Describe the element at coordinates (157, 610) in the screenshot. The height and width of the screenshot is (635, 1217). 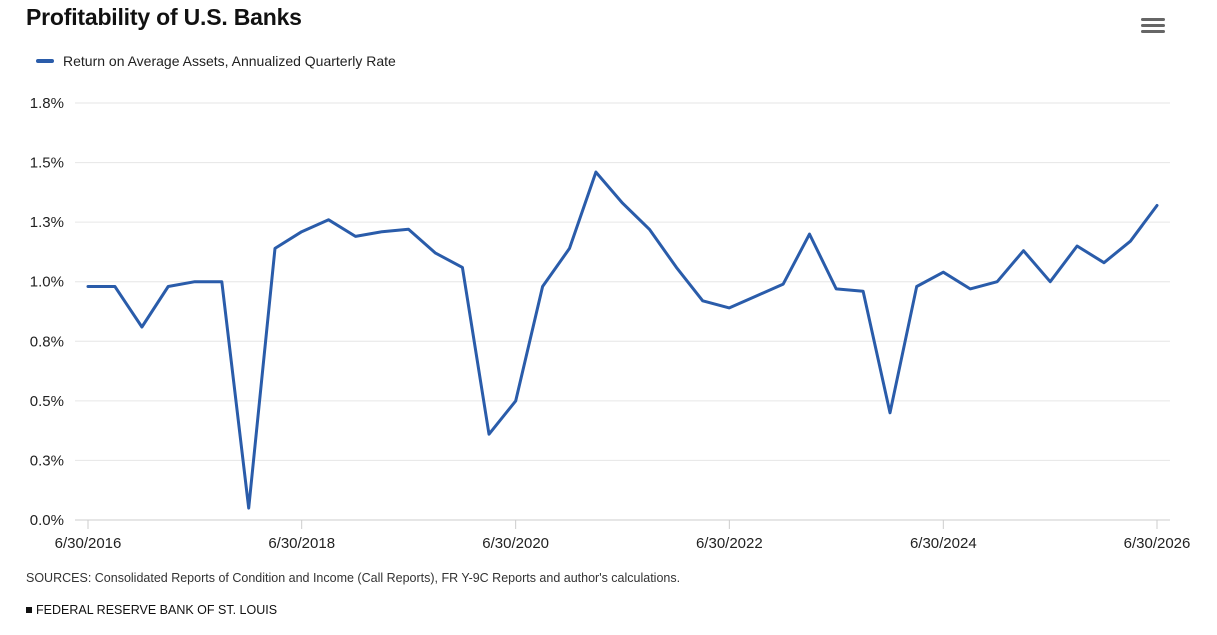
I see `footer-text: FEDERAL RESERVE BANK OF ST. LOUIS` at that location.